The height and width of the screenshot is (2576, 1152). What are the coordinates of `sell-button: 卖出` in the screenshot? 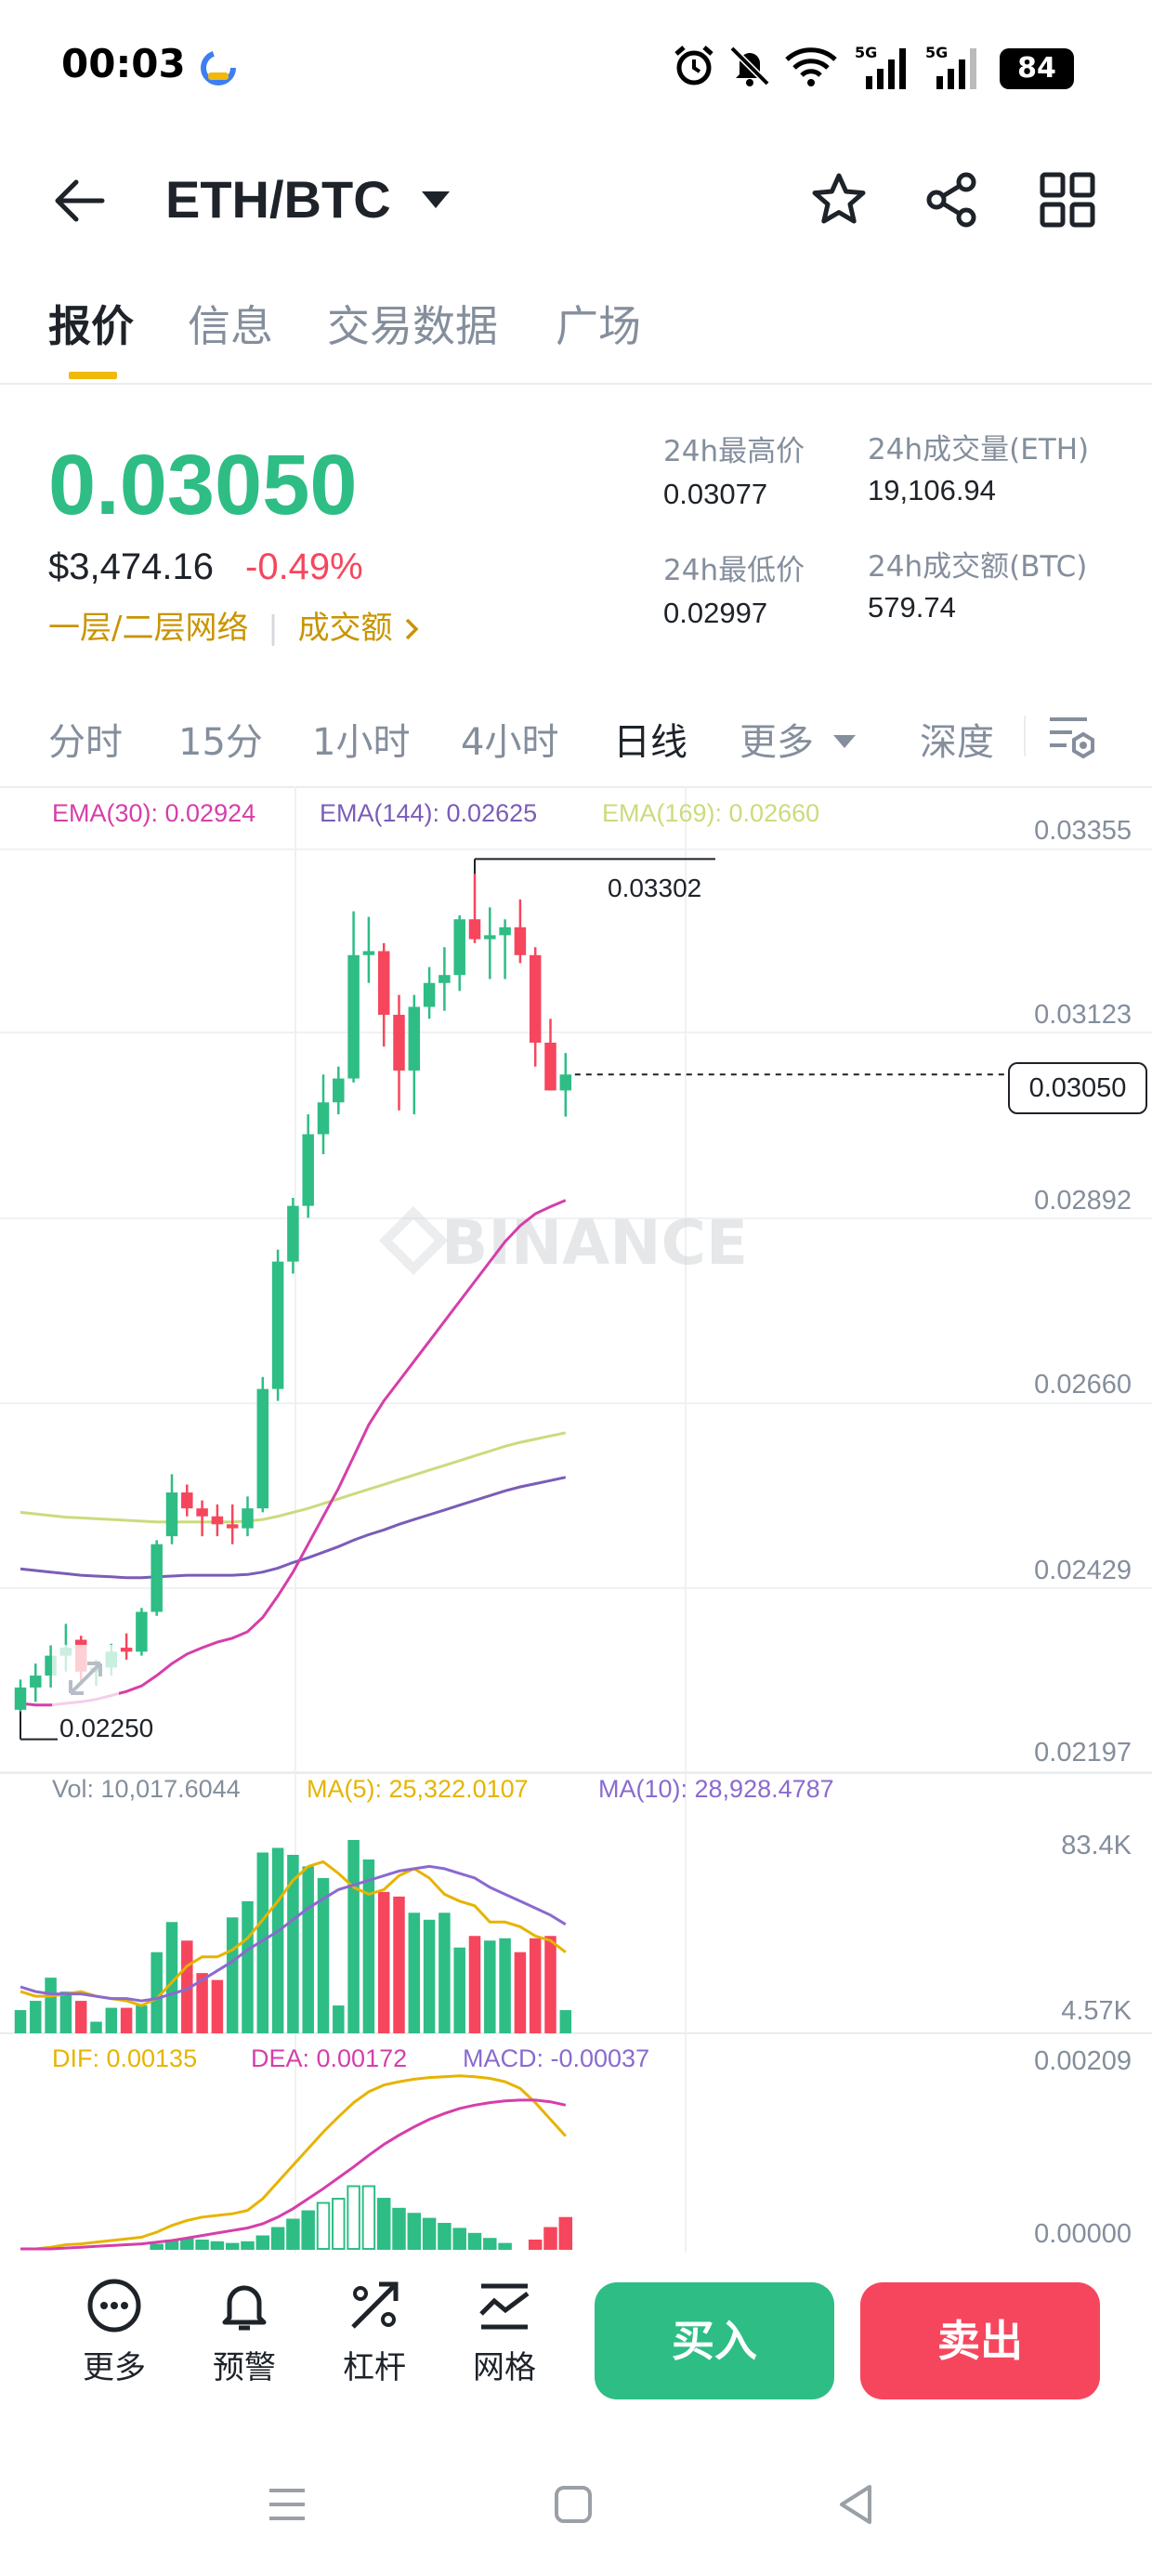 It's located at (980, 2340).